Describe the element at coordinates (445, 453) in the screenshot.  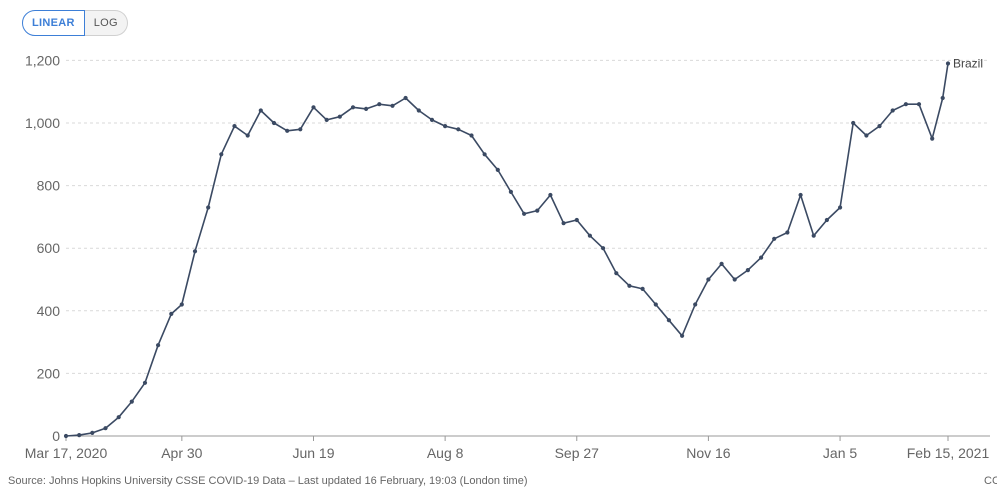
I see `x-tick-label: Aug 8` at that location.